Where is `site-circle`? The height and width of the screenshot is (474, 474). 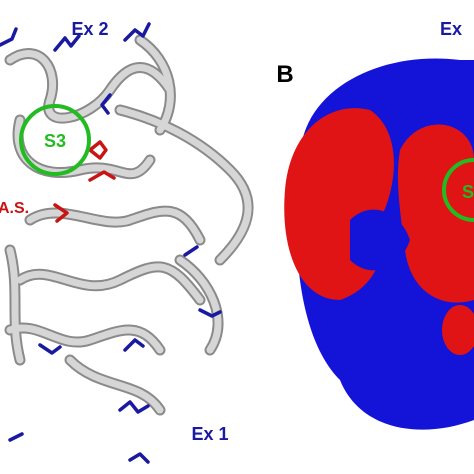
site-circle is located at coordinates (55, 140).